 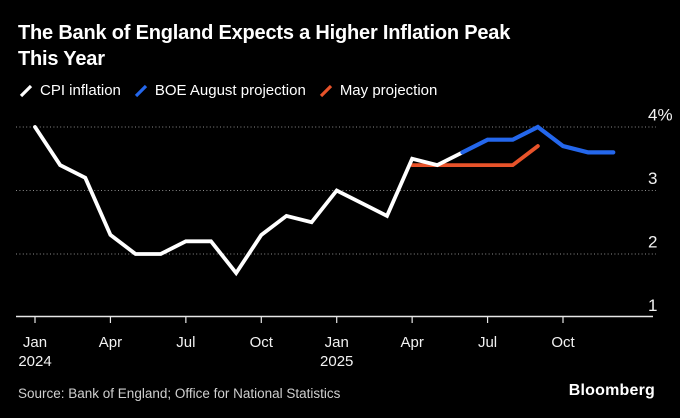 I want to click on y-axis-label: 2, so click(x=652, y=242).